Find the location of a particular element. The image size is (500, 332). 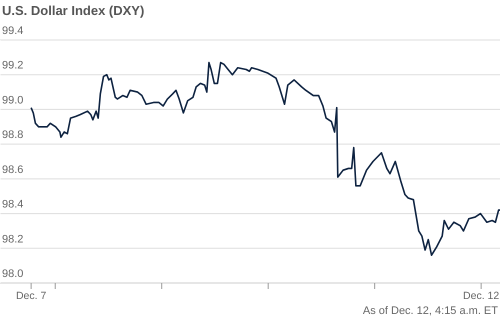

y-tick-label: 98.8 is located at coordinates (13, 135).